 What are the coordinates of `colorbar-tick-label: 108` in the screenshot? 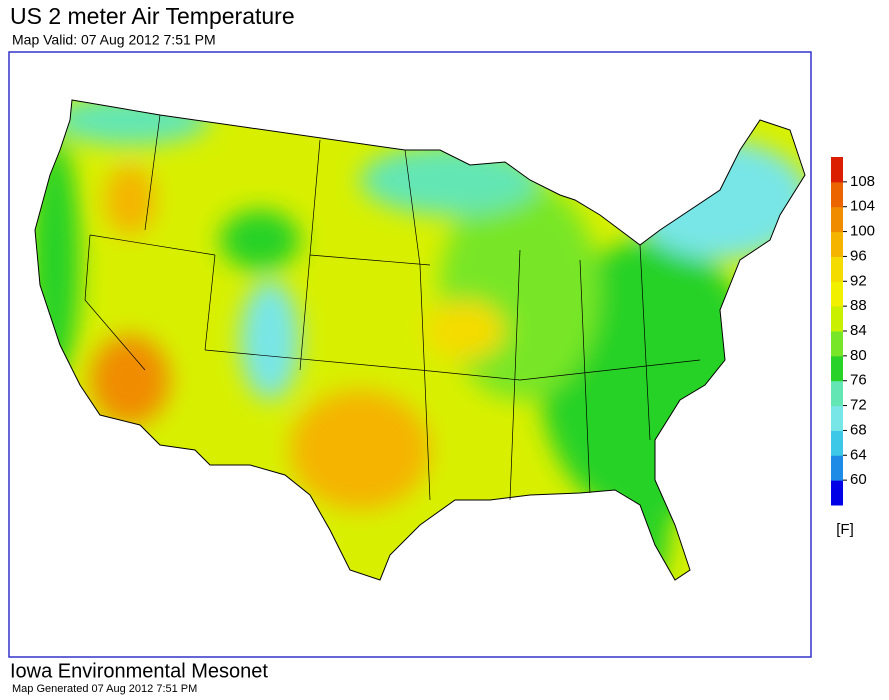 It's located at (862, 181).